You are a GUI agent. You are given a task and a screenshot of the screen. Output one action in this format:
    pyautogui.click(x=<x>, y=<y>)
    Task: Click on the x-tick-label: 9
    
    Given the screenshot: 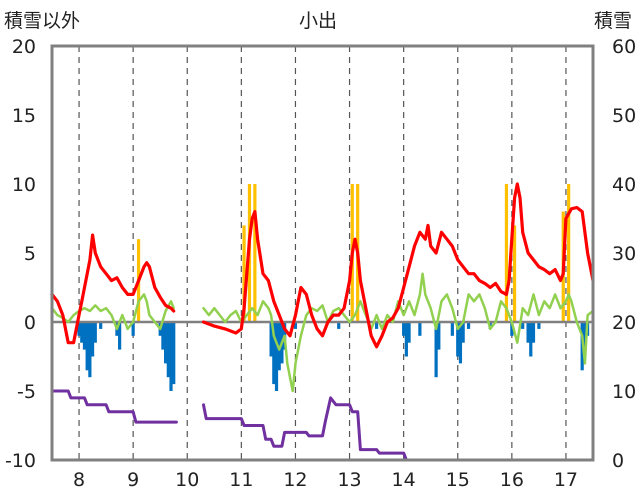 What is the action you would take?
    pyautogui.click(x=133, y=480)
    